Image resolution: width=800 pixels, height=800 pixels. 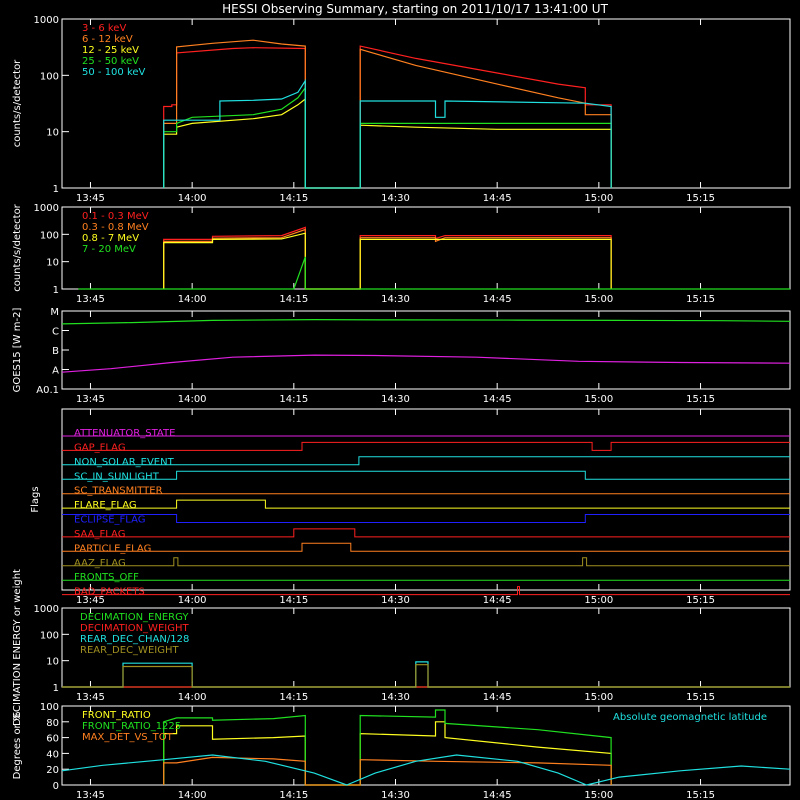 What do you see at coordinates (106, 577) in the screenshot?
I see `flag-label: FRONTS_OFF` at bounding box center [106, 577].